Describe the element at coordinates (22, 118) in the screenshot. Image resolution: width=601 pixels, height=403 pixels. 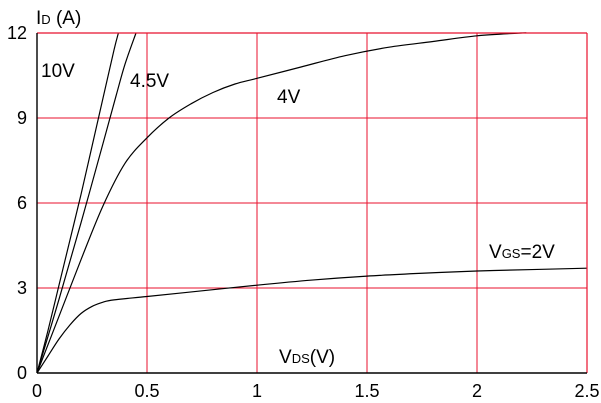
I see `y-tick-label-9: 9` at that location.